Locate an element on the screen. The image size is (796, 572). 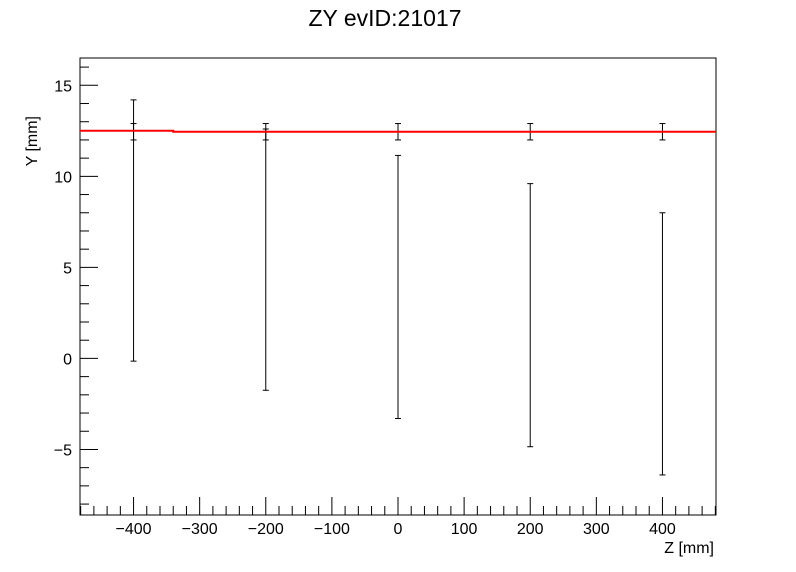
y-axis-ticks is located at coordinates (89, 285).